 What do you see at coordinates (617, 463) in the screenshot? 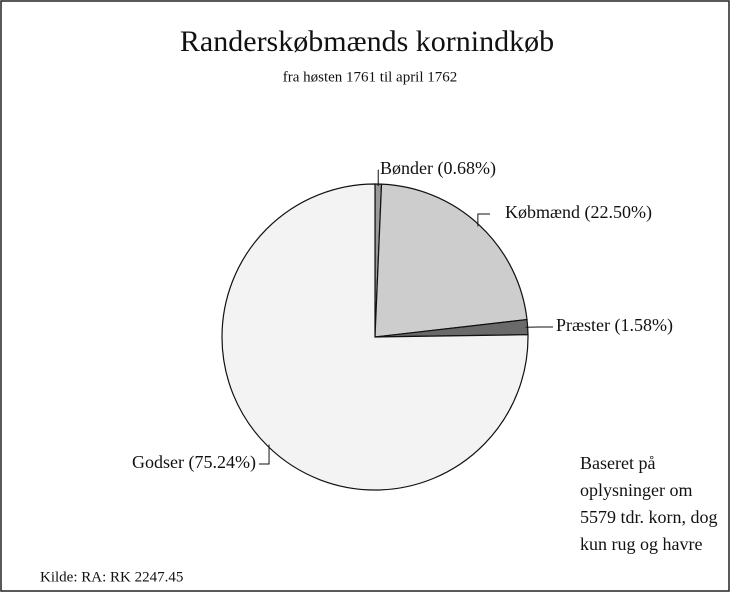
I see `note-line: Baseret på` at bounding box center [617, 463].